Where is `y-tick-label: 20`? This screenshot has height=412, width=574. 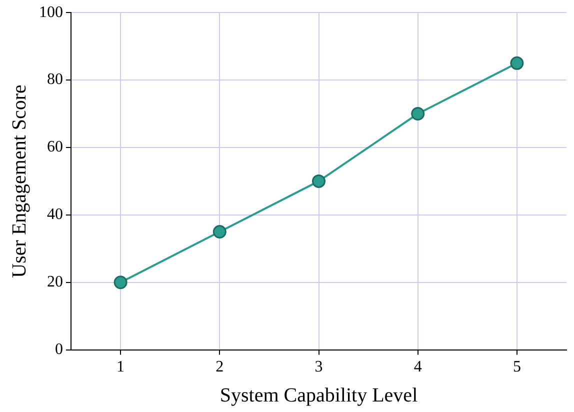
y-tick-label: 20 is located at coordinates (55, 282).